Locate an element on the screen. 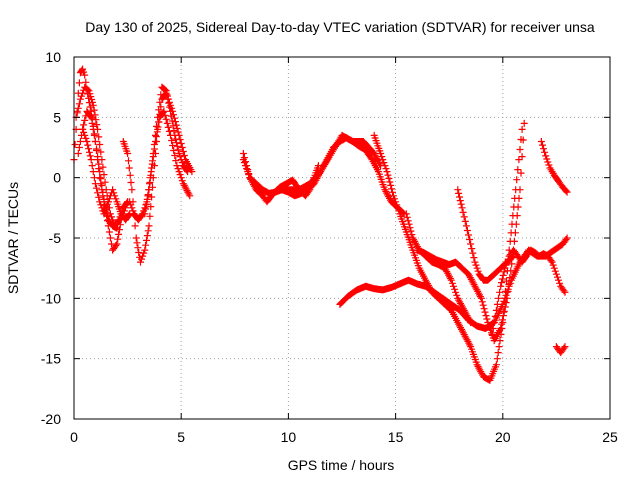 This screenshot has width=640, height=480. x-tick-label: 25 is located at coordinates (610, 437).